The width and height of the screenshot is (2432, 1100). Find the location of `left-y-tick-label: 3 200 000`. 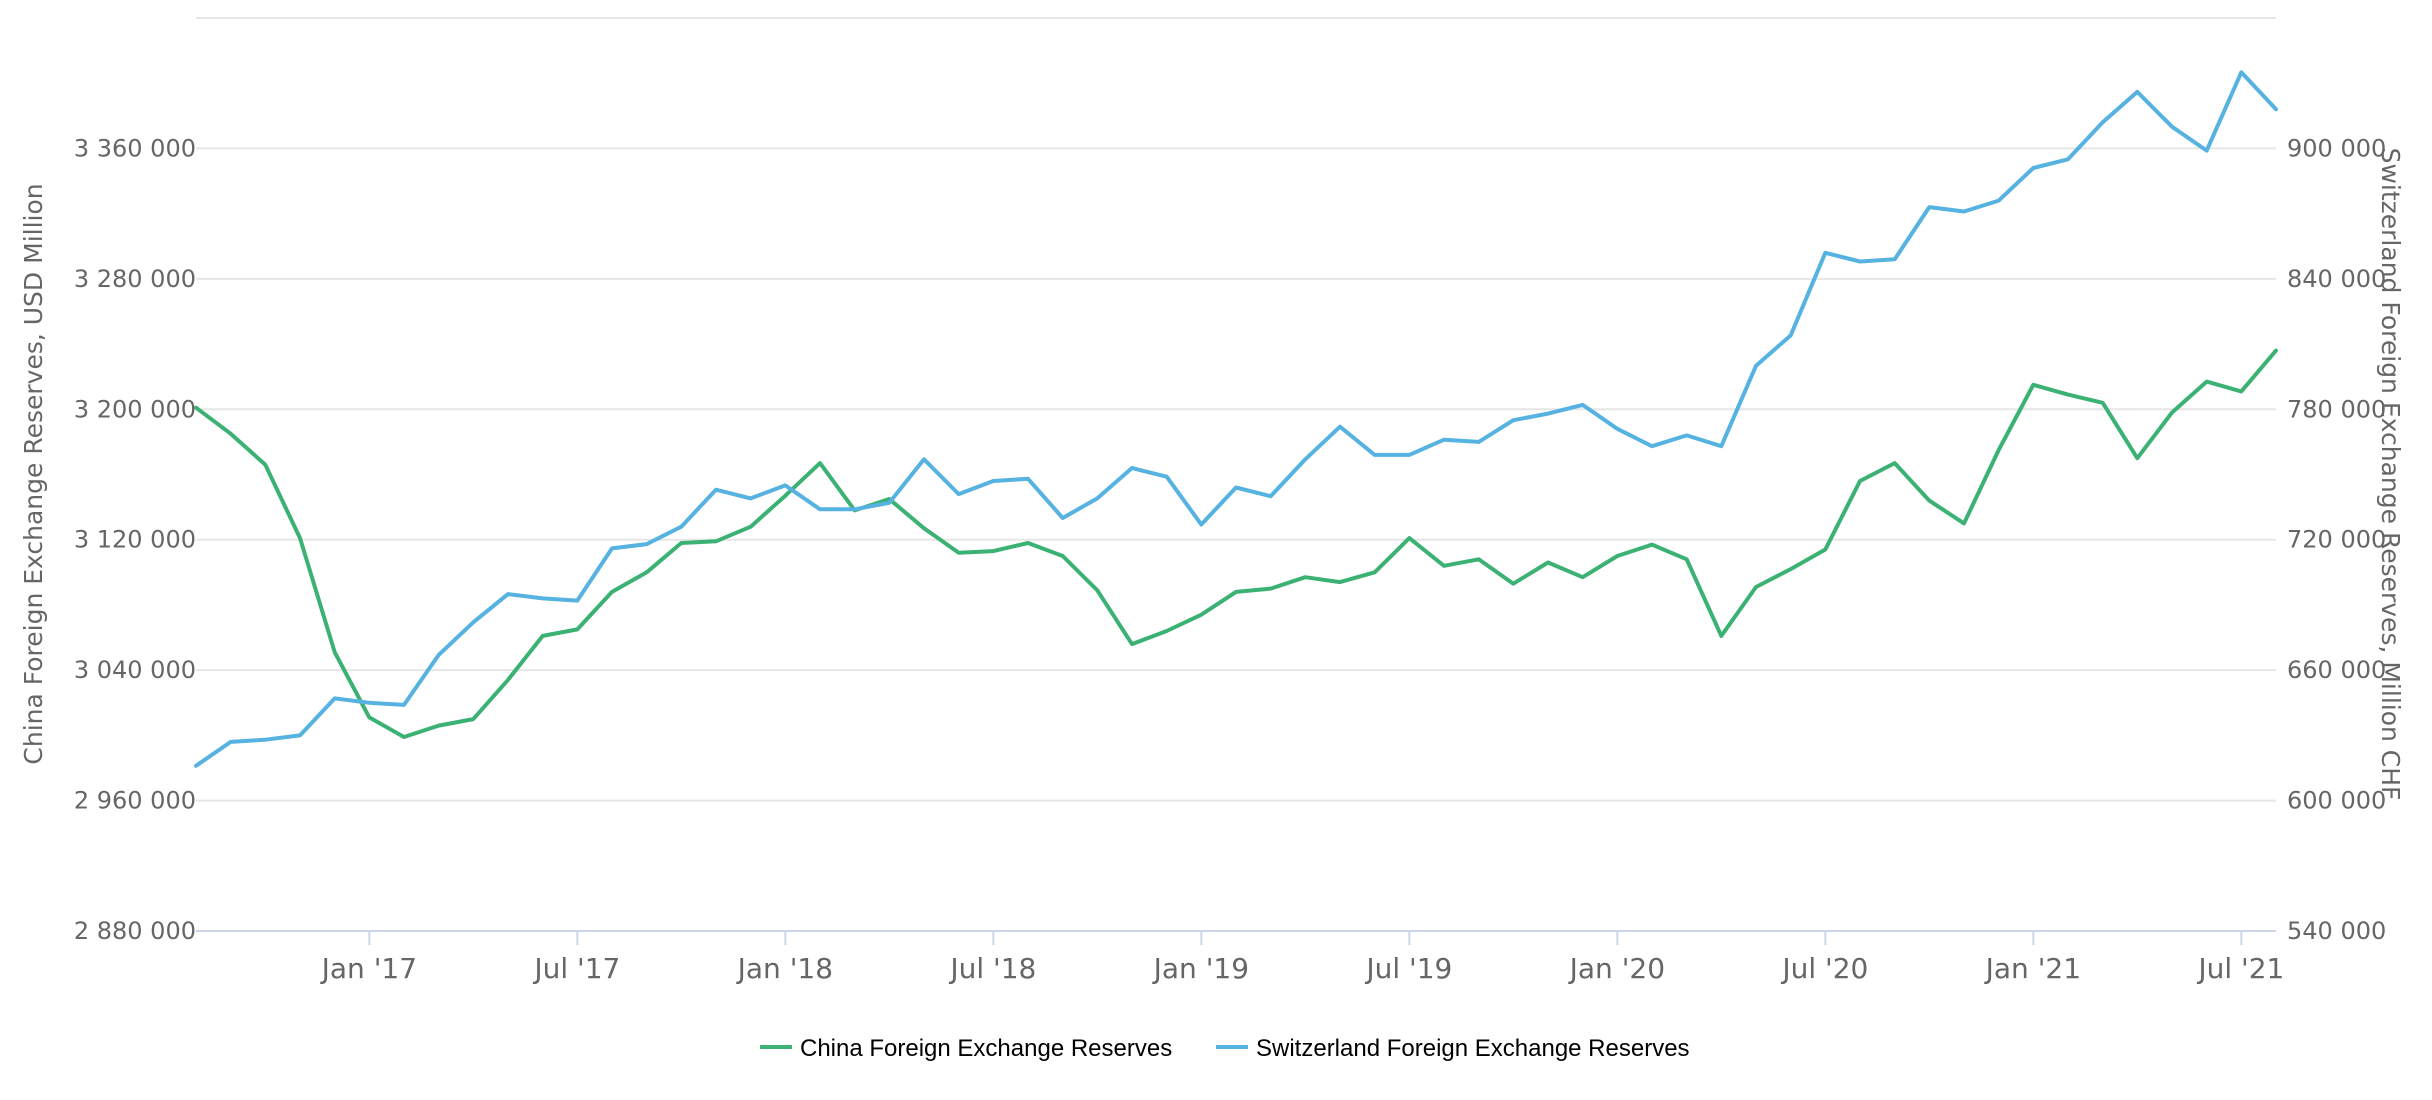

left-y-tick-label: 3 200 000 is located at coordinates (135, 409).